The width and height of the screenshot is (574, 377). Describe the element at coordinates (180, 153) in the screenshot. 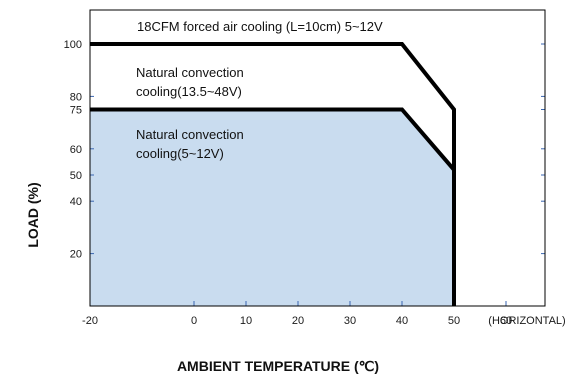

I see `annotation-nc-5-12v-line2: cooling(5~12V)` at that location.